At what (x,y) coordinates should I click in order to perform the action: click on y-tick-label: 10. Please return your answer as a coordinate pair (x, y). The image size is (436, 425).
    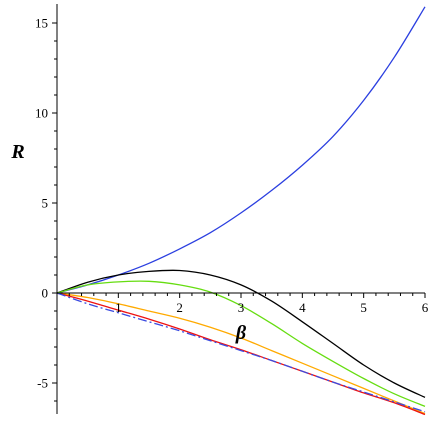
    Looking at the image, I should click on (41, 113).